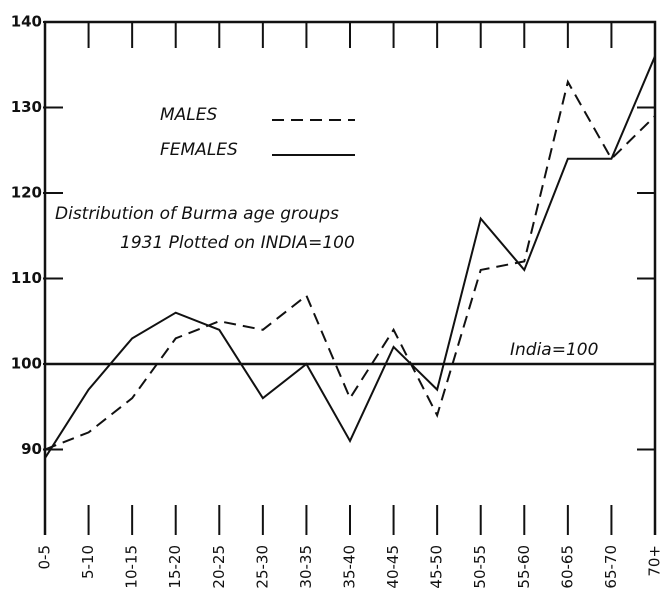 The height and width of the screenshot is (603, 664). I want to click on y-tick-label: 120, so click(26, 193).